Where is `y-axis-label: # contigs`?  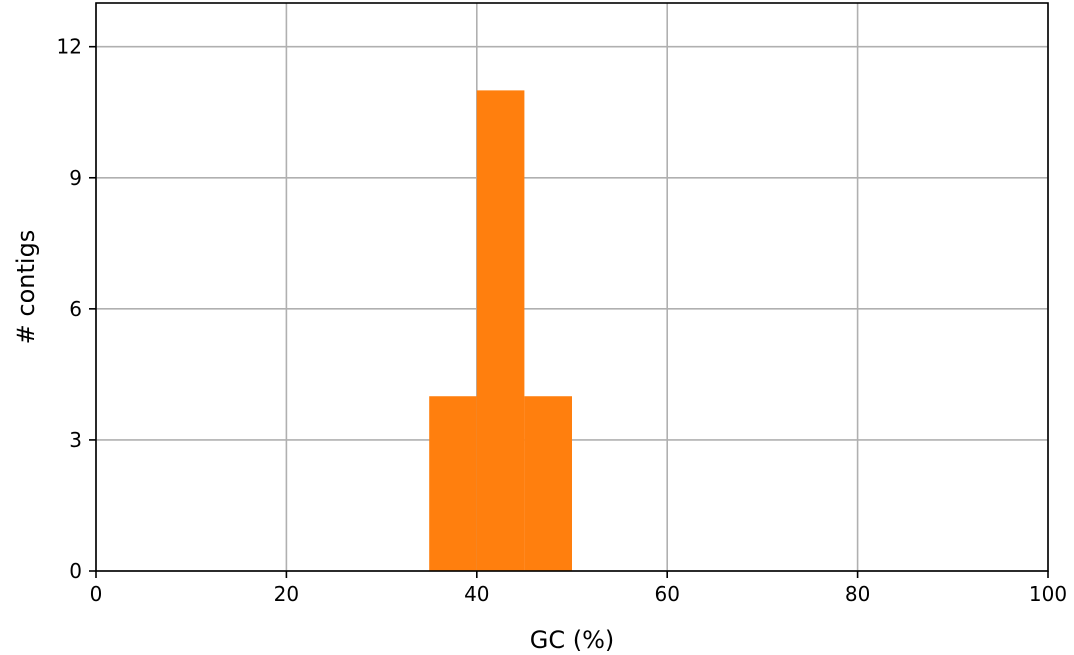 y-axis-label: # contigs is located at coordinates (26, 287).